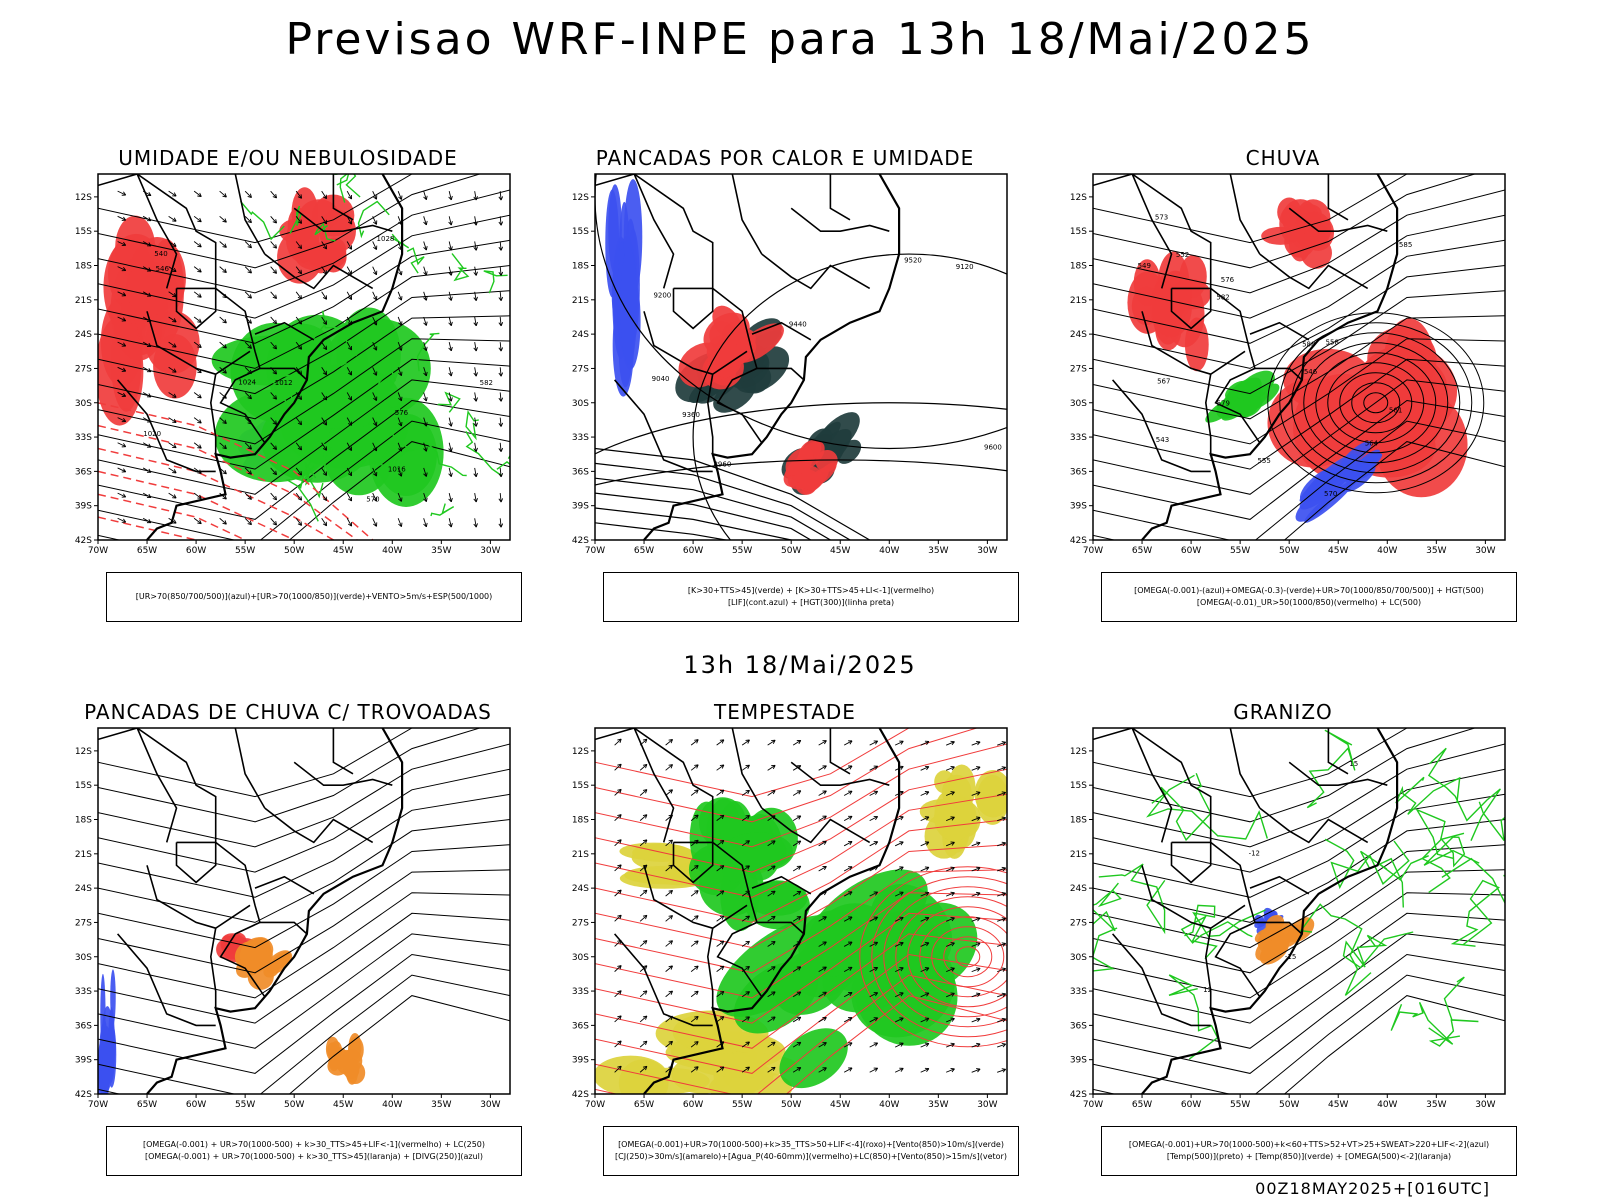 The height and width of the screenshot is (1200, 1600). Describe the element at coordinates (83, 855) in the screenshot. I see `y-tick-label: 21S` at that location.